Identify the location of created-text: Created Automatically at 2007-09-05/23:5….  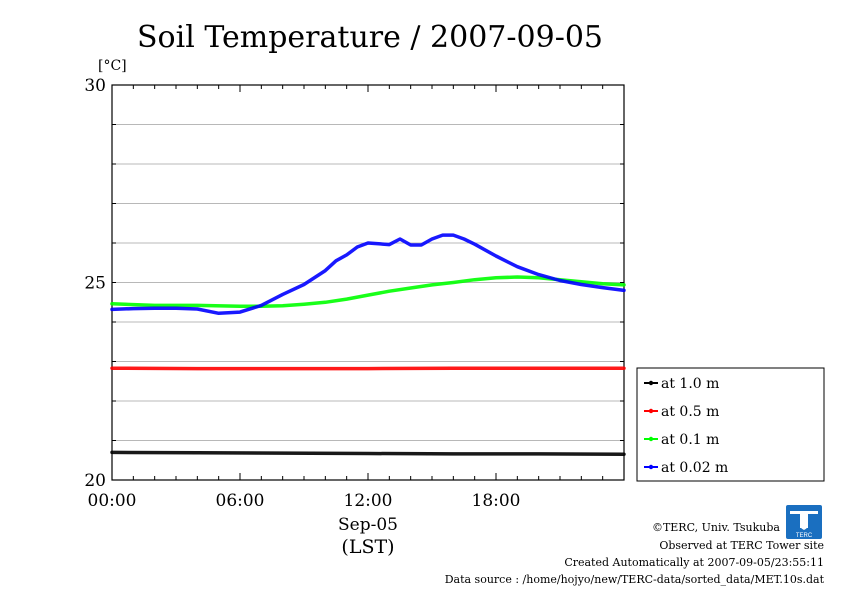
(694, 562).